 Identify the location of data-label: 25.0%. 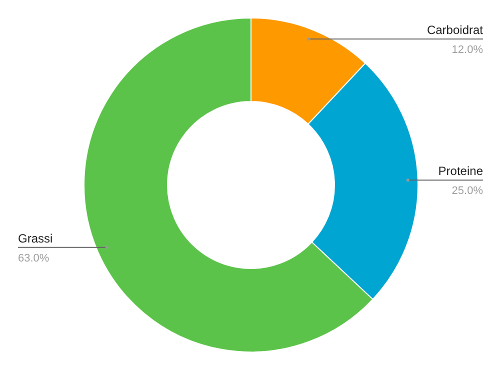
(468, 191).